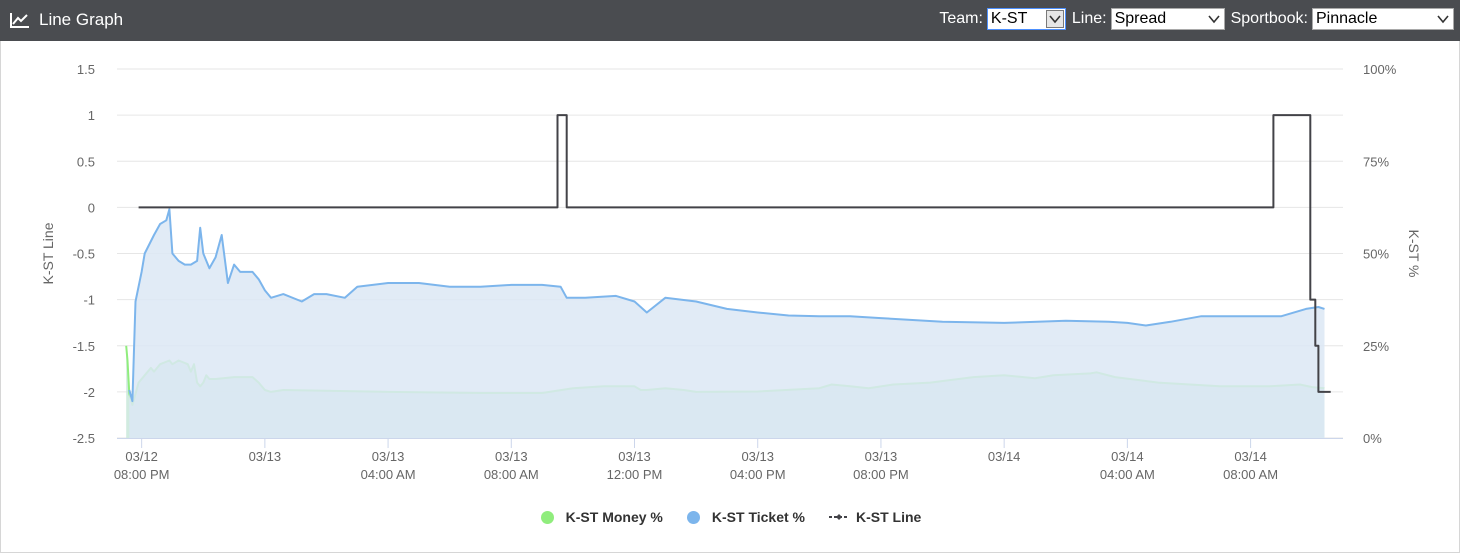 This screenshot has height=553, width=1460. I want to click on title-group: Line Graph, so click(66, 20).